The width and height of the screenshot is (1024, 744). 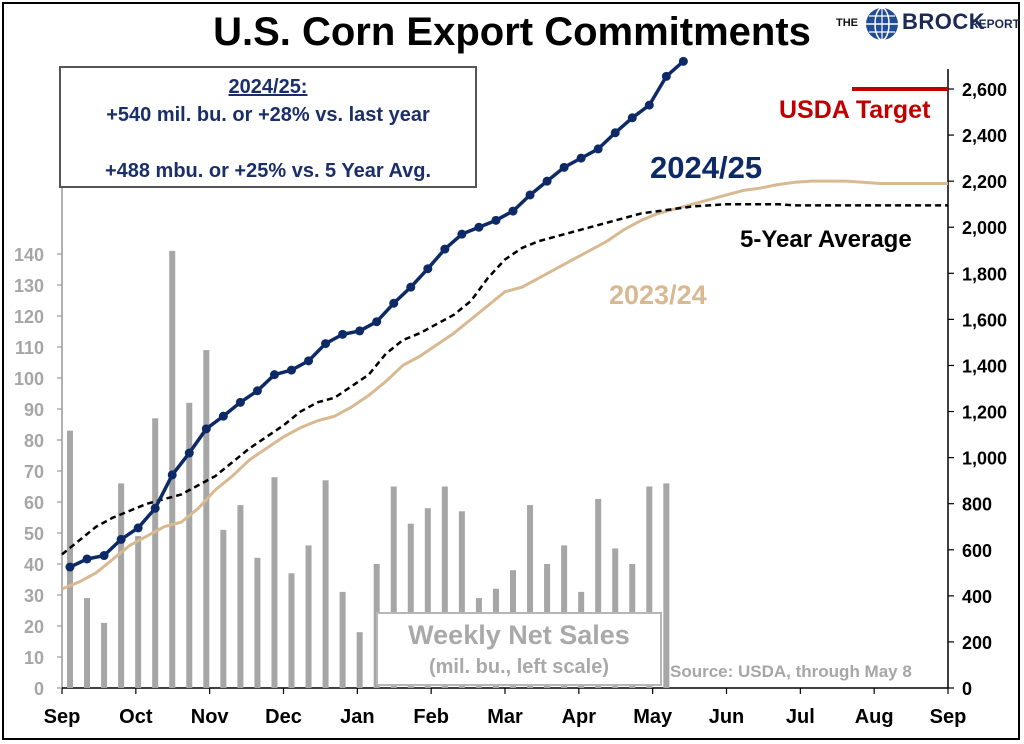 I want to click on chart-title: U.S. Corn Export Commitments, so click(x=512, y=32).